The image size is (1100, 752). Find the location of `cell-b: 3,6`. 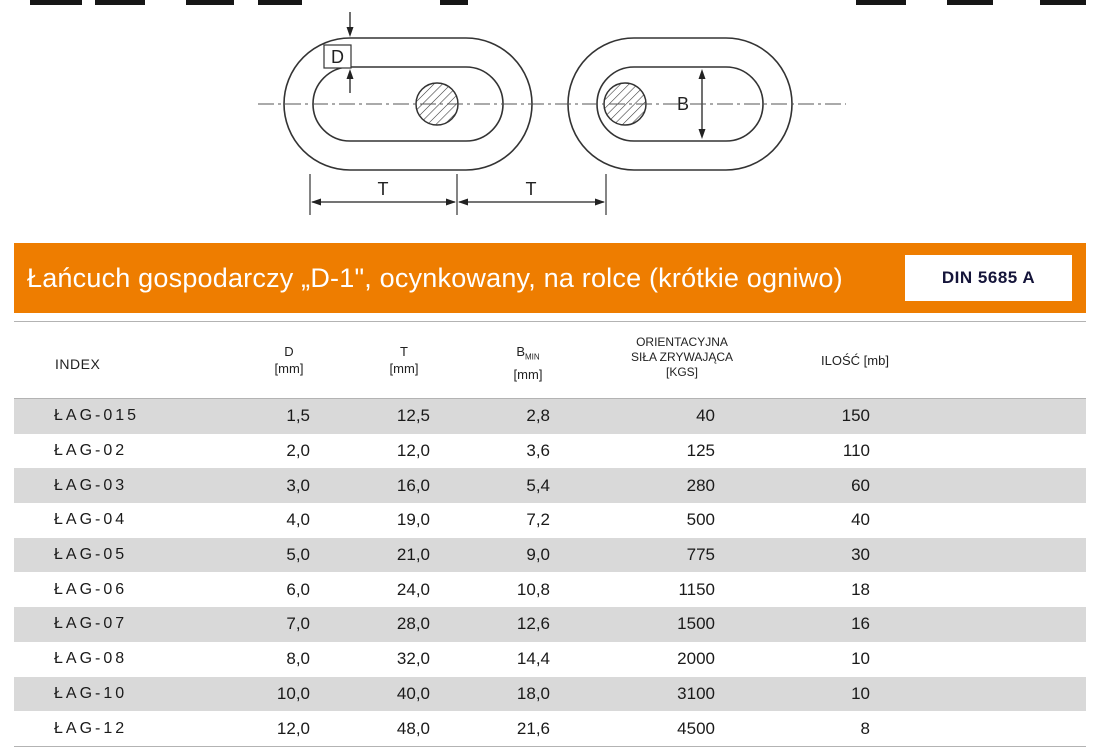

cell-b: 3,6 is located at coordinates (538, 451).